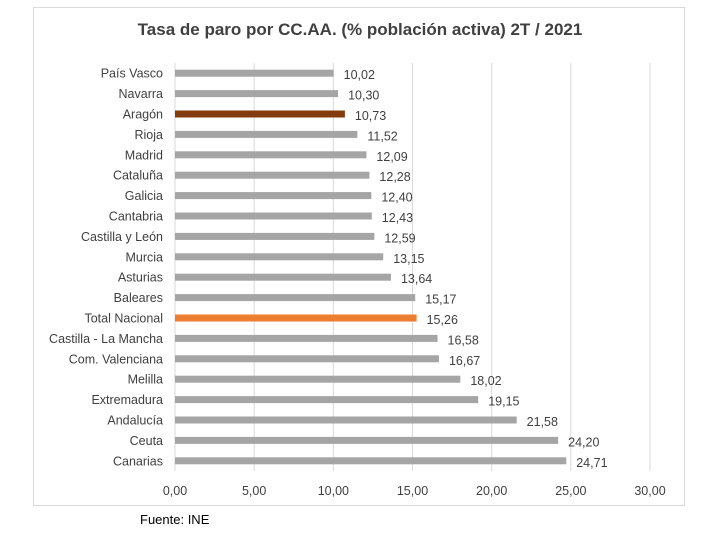  What do you see at coordinates (408, 259) in the screenshot?
I see `value-label: 13,15` at bounding box center [408, 259].